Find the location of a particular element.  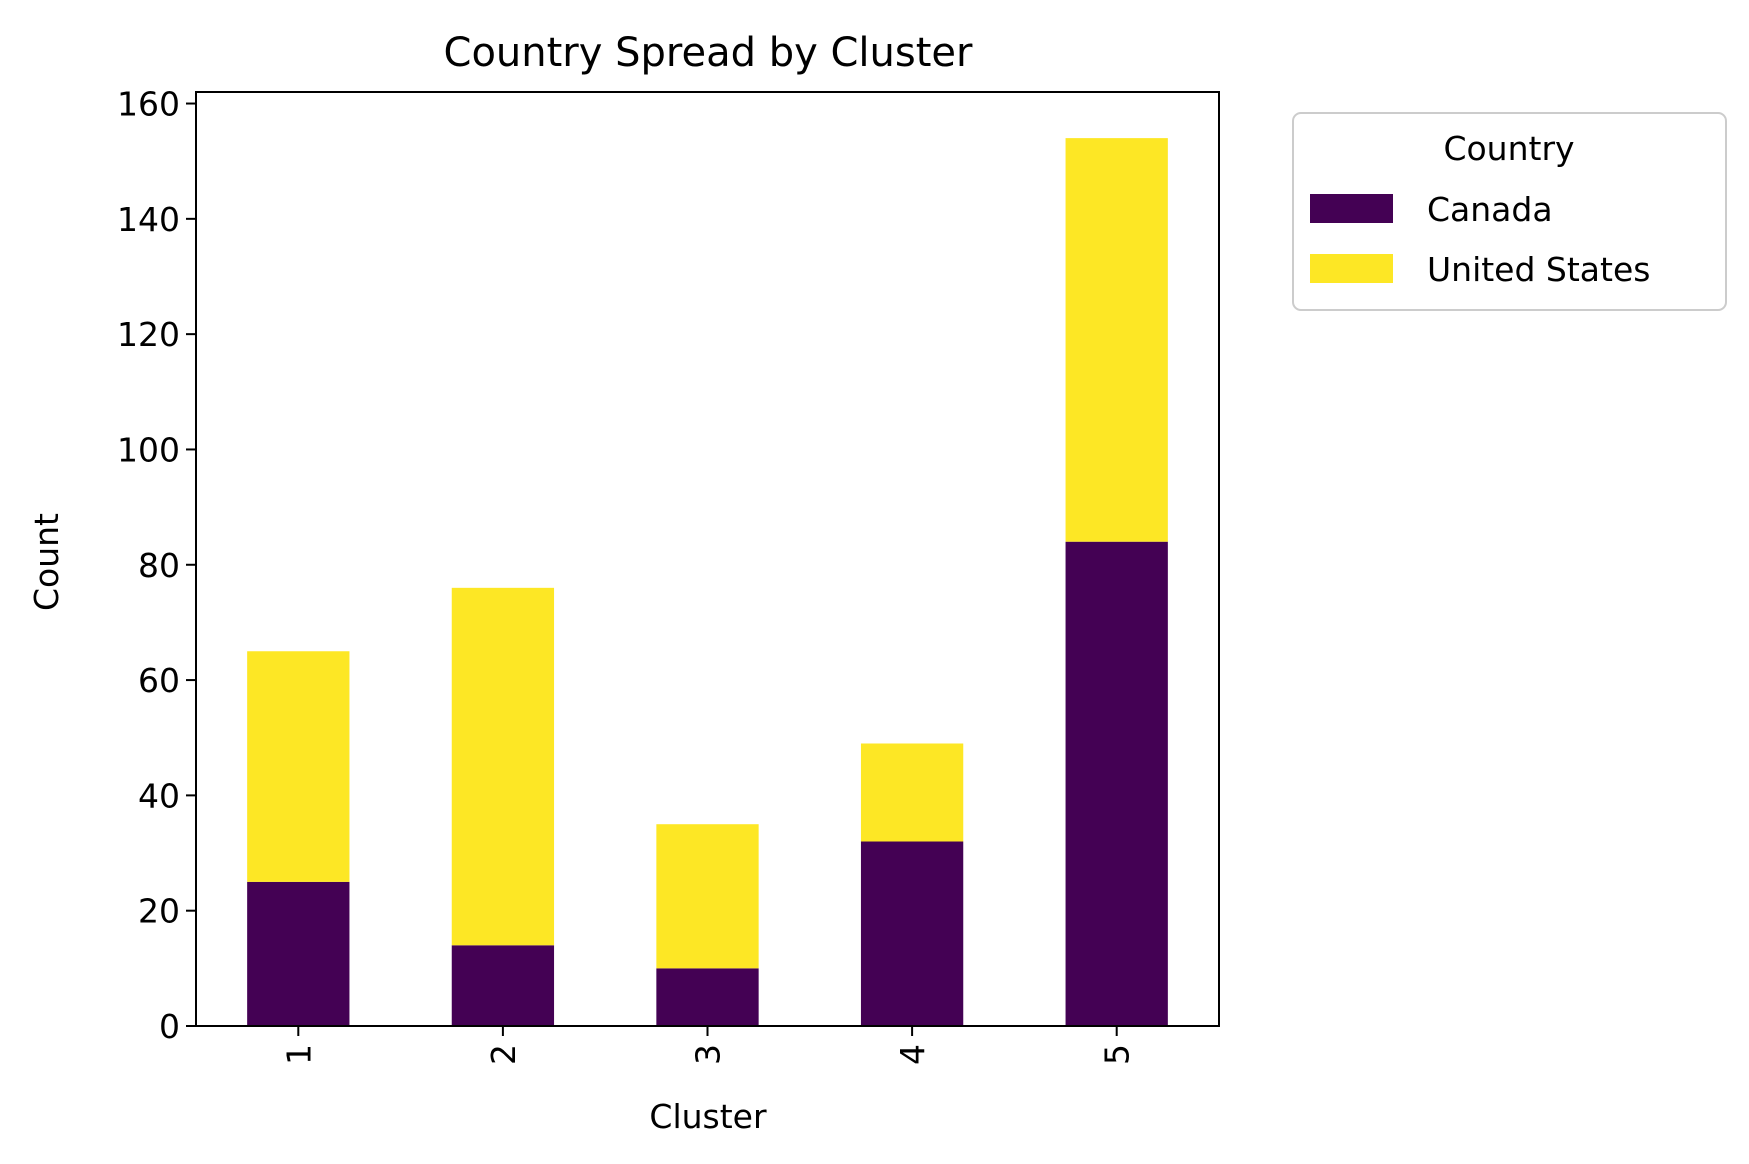

y-axis-label: Count is located at coordinates (46, 562).